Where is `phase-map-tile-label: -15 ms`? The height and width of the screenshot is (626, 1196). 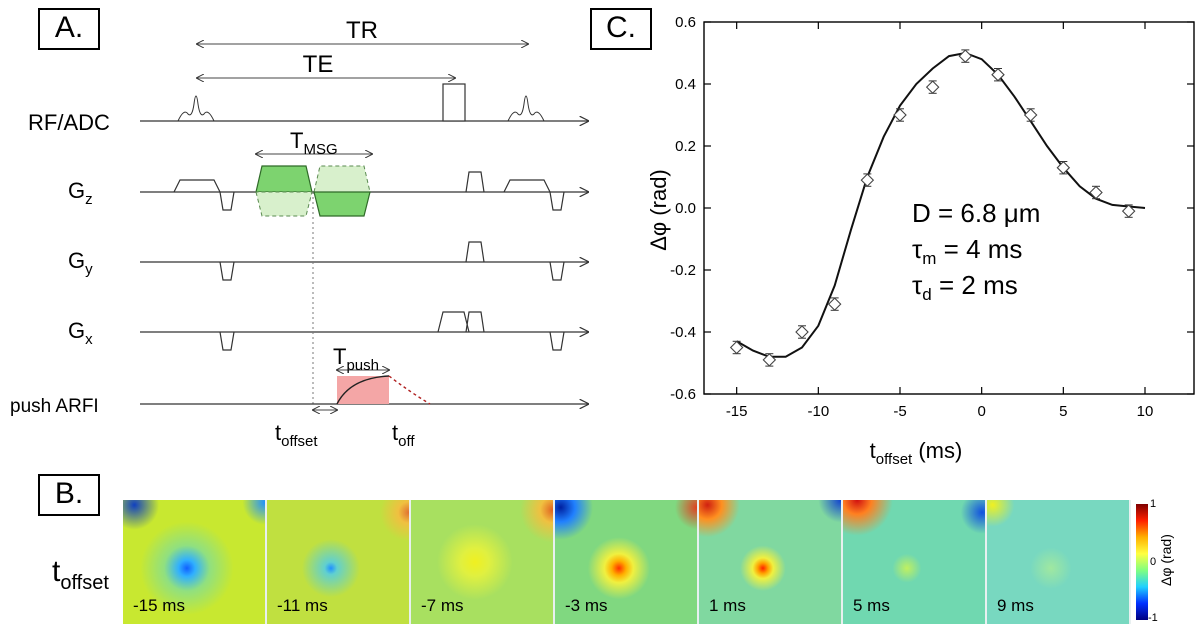 phase-map-tile-label: -15 ms is located at coordinates (159, 605).